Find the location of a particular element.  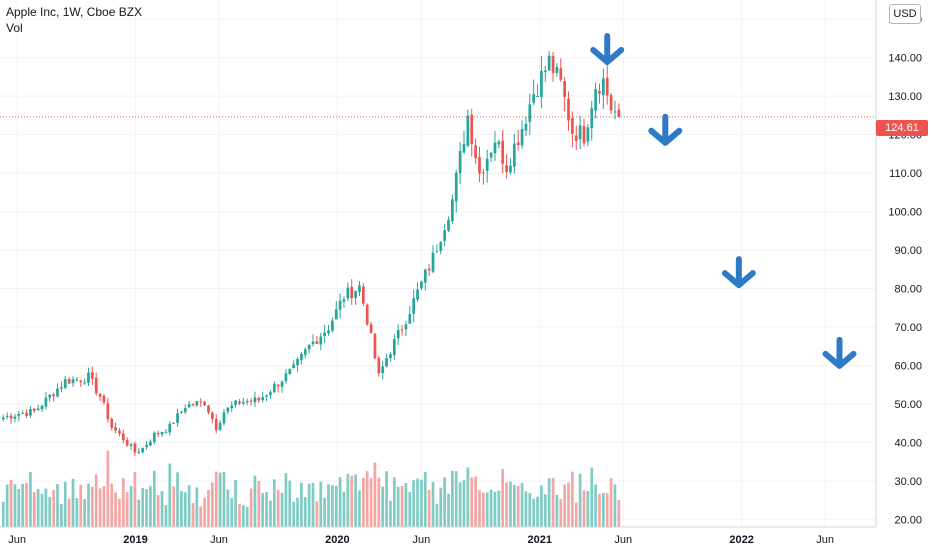

x-tick-label: 2021 is located at coordinates (540, 540).